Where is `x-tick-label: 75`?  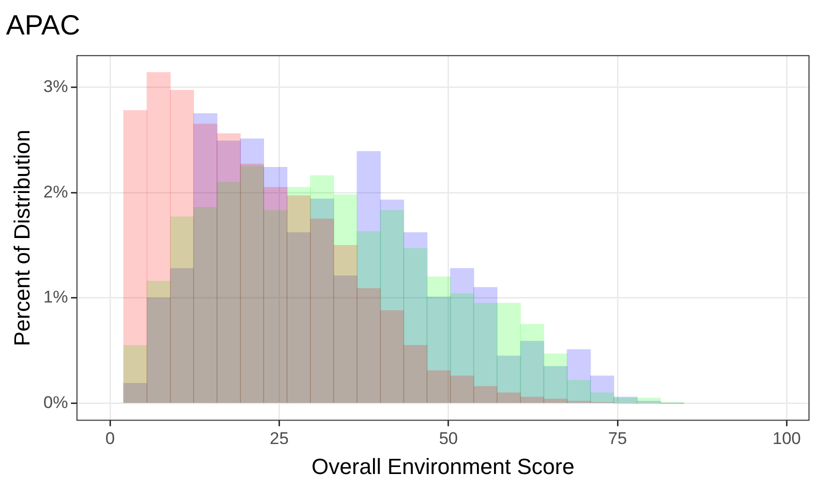
x-tick-label: 75 is located at coordinates (617, 438).